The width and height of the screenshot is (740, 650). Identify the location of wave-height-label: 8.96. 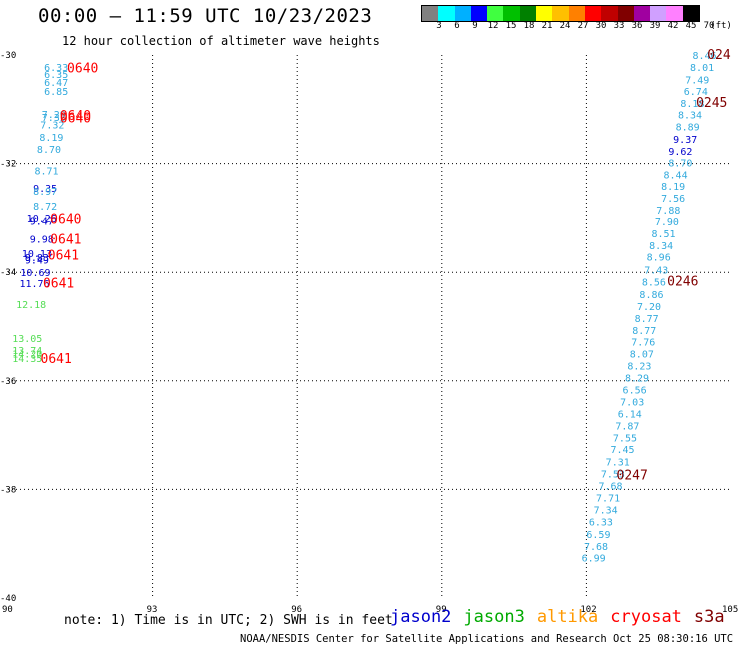
(659, 257).